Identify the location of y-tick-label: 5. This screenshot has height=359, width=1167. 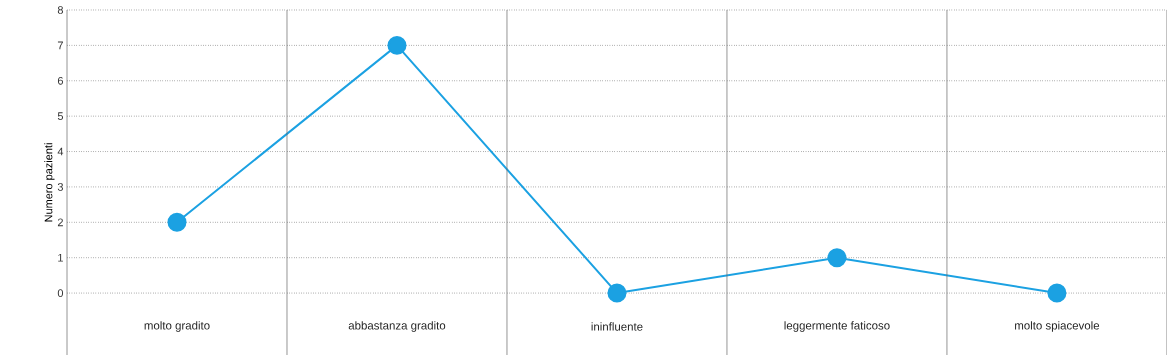
(60, 116).